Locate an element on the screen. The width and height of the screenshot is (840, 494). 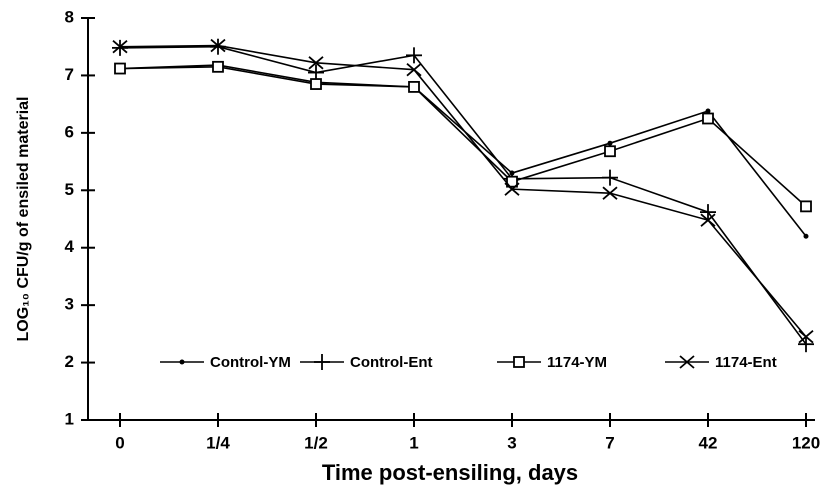
y-tick-label: 1 is located at coordinates (69, 418).